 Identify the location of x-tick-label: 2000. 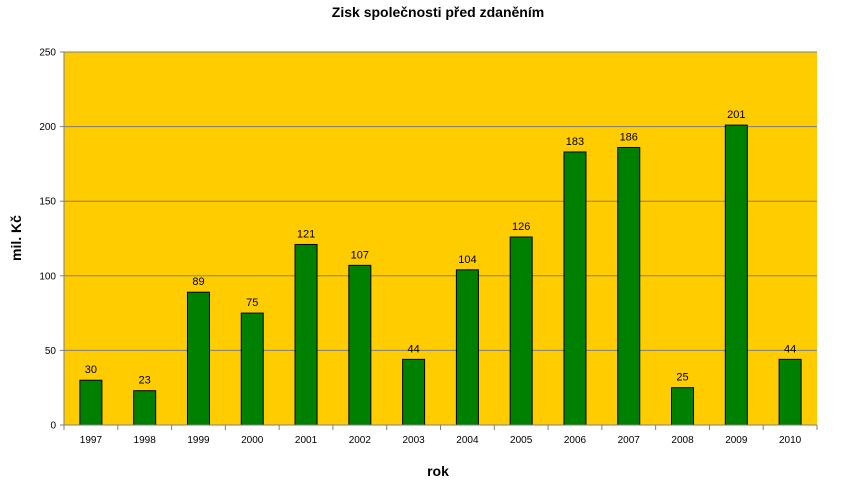
(252, 440).